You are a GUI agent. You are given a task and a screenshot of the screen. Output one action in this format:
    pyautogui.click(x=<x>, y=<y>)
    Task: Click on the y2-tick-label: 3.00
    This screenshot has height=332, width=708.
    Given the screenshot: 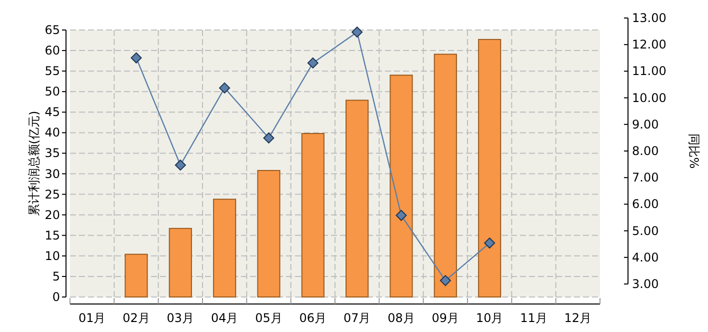 What is the action you would take?
    pyautogui.click(x=645, y=284)
    